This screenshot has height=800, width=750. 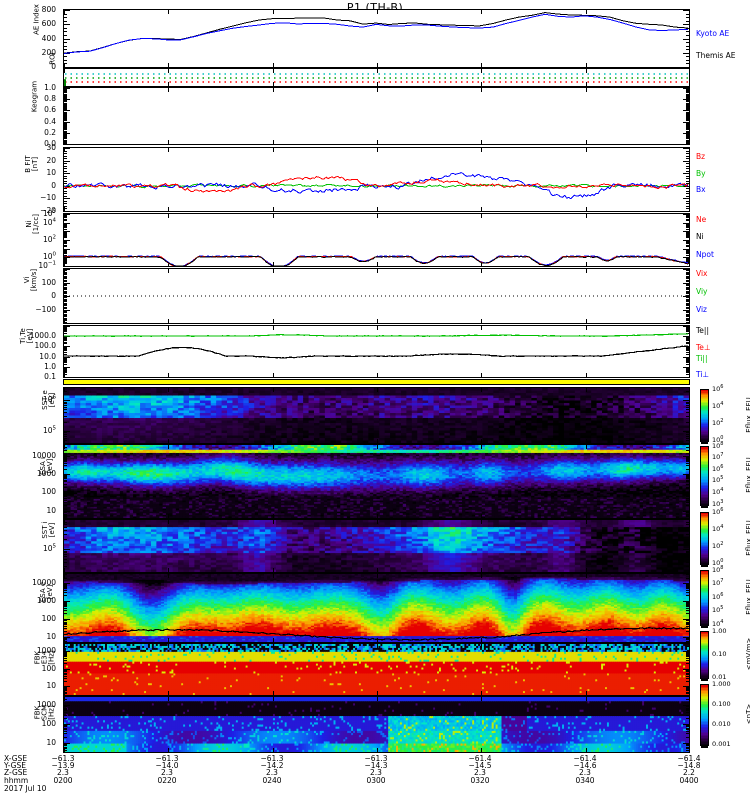 I want to click on vi-axis-title: Vi [km/s], so click(x=30, y=280).